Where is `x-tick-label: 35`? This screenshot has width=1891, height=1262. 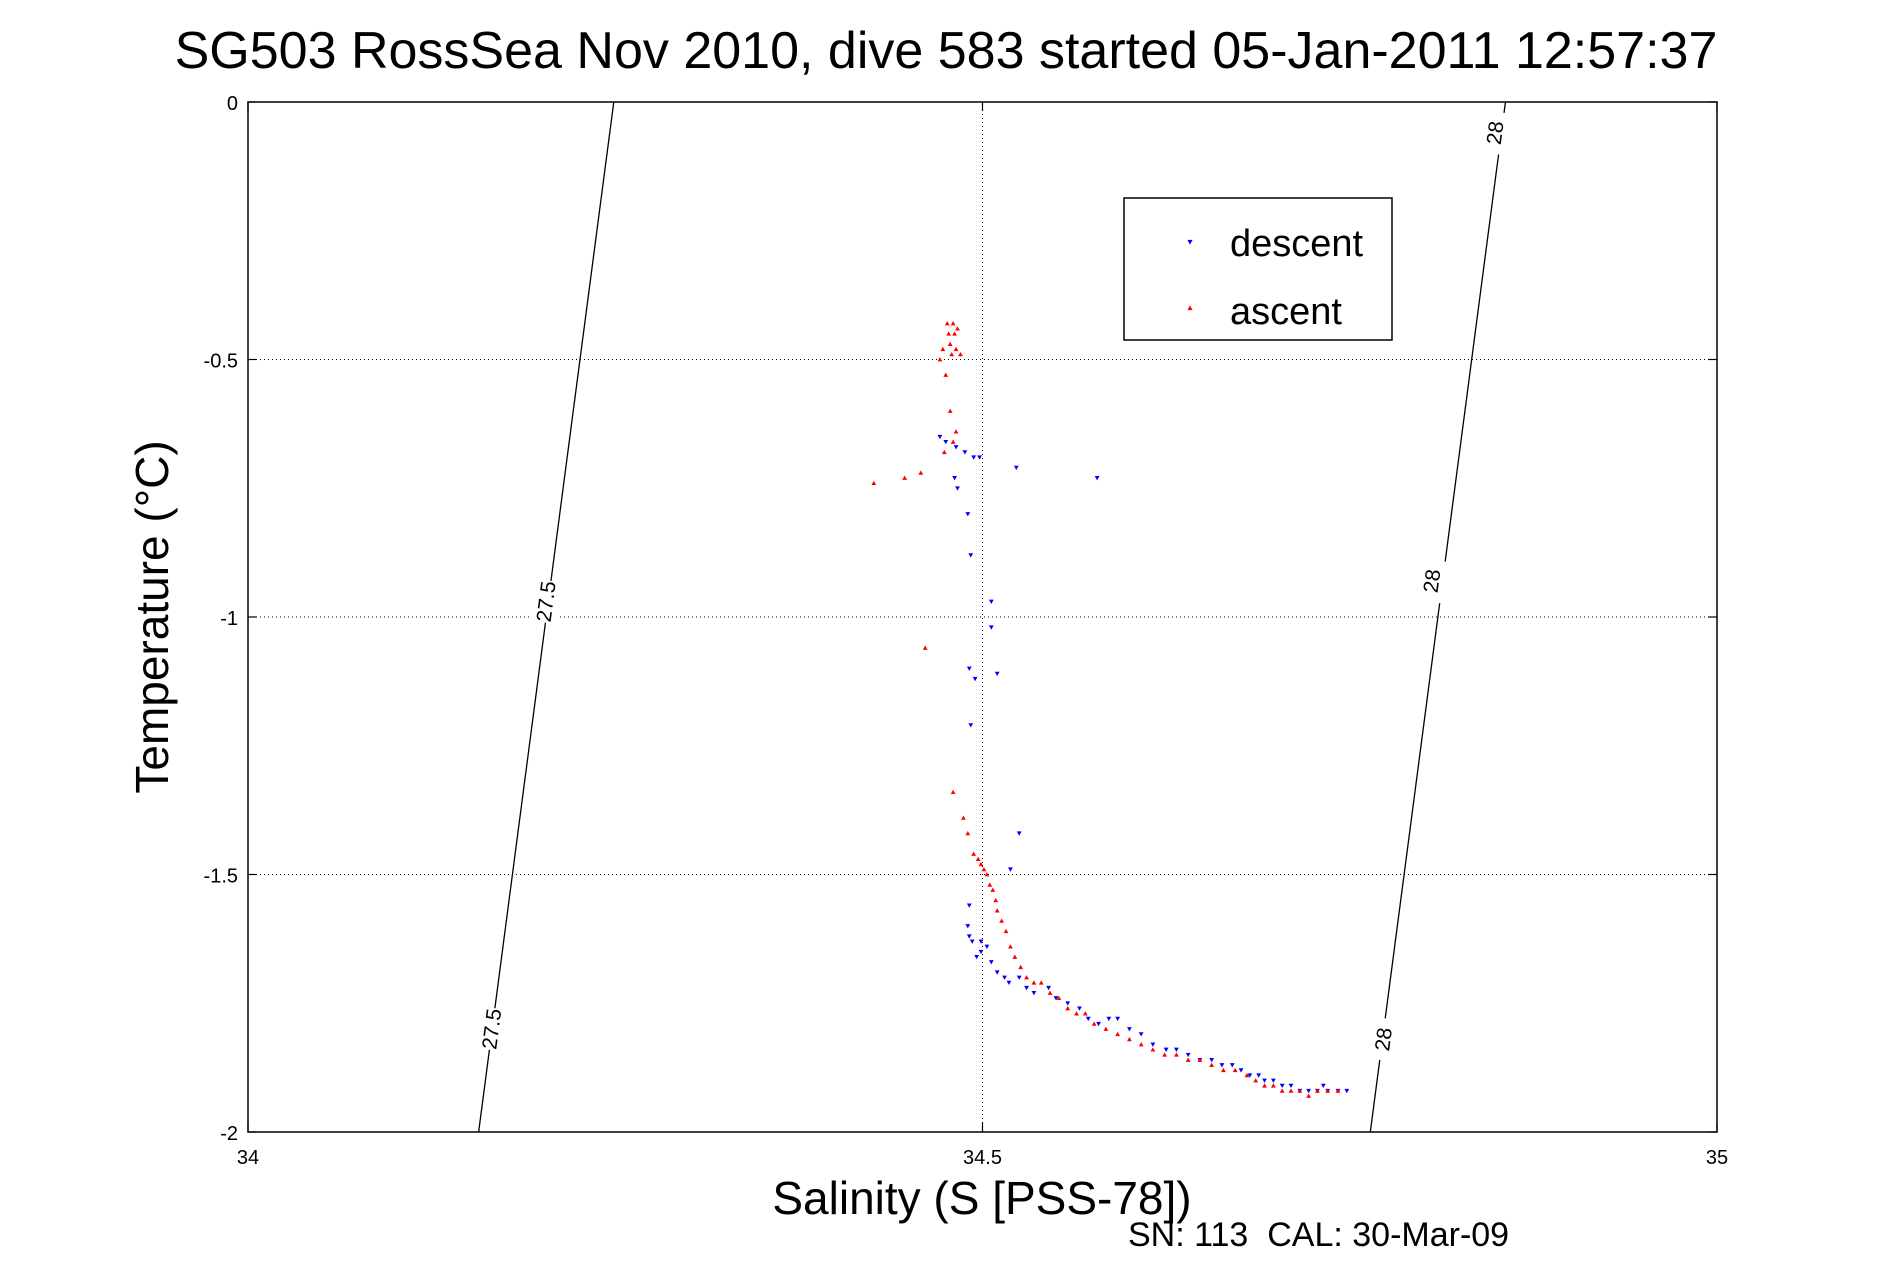
x-tick-label: 35 is located at coordinates (1717, 1158).